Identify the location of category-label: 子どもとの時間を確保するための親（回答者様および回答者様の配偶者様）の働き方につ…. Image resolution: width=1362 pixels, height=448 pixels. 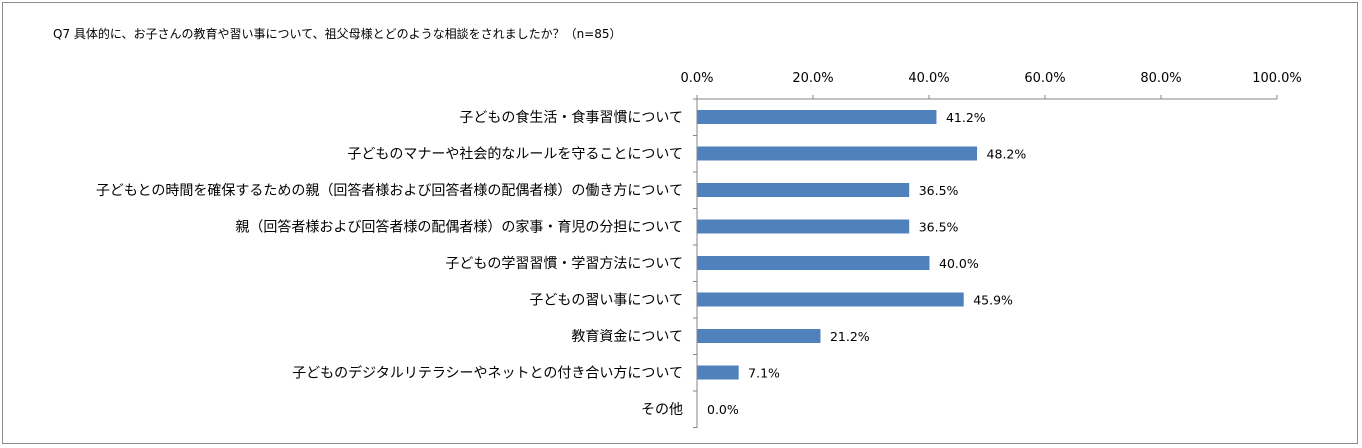
(389, 190).